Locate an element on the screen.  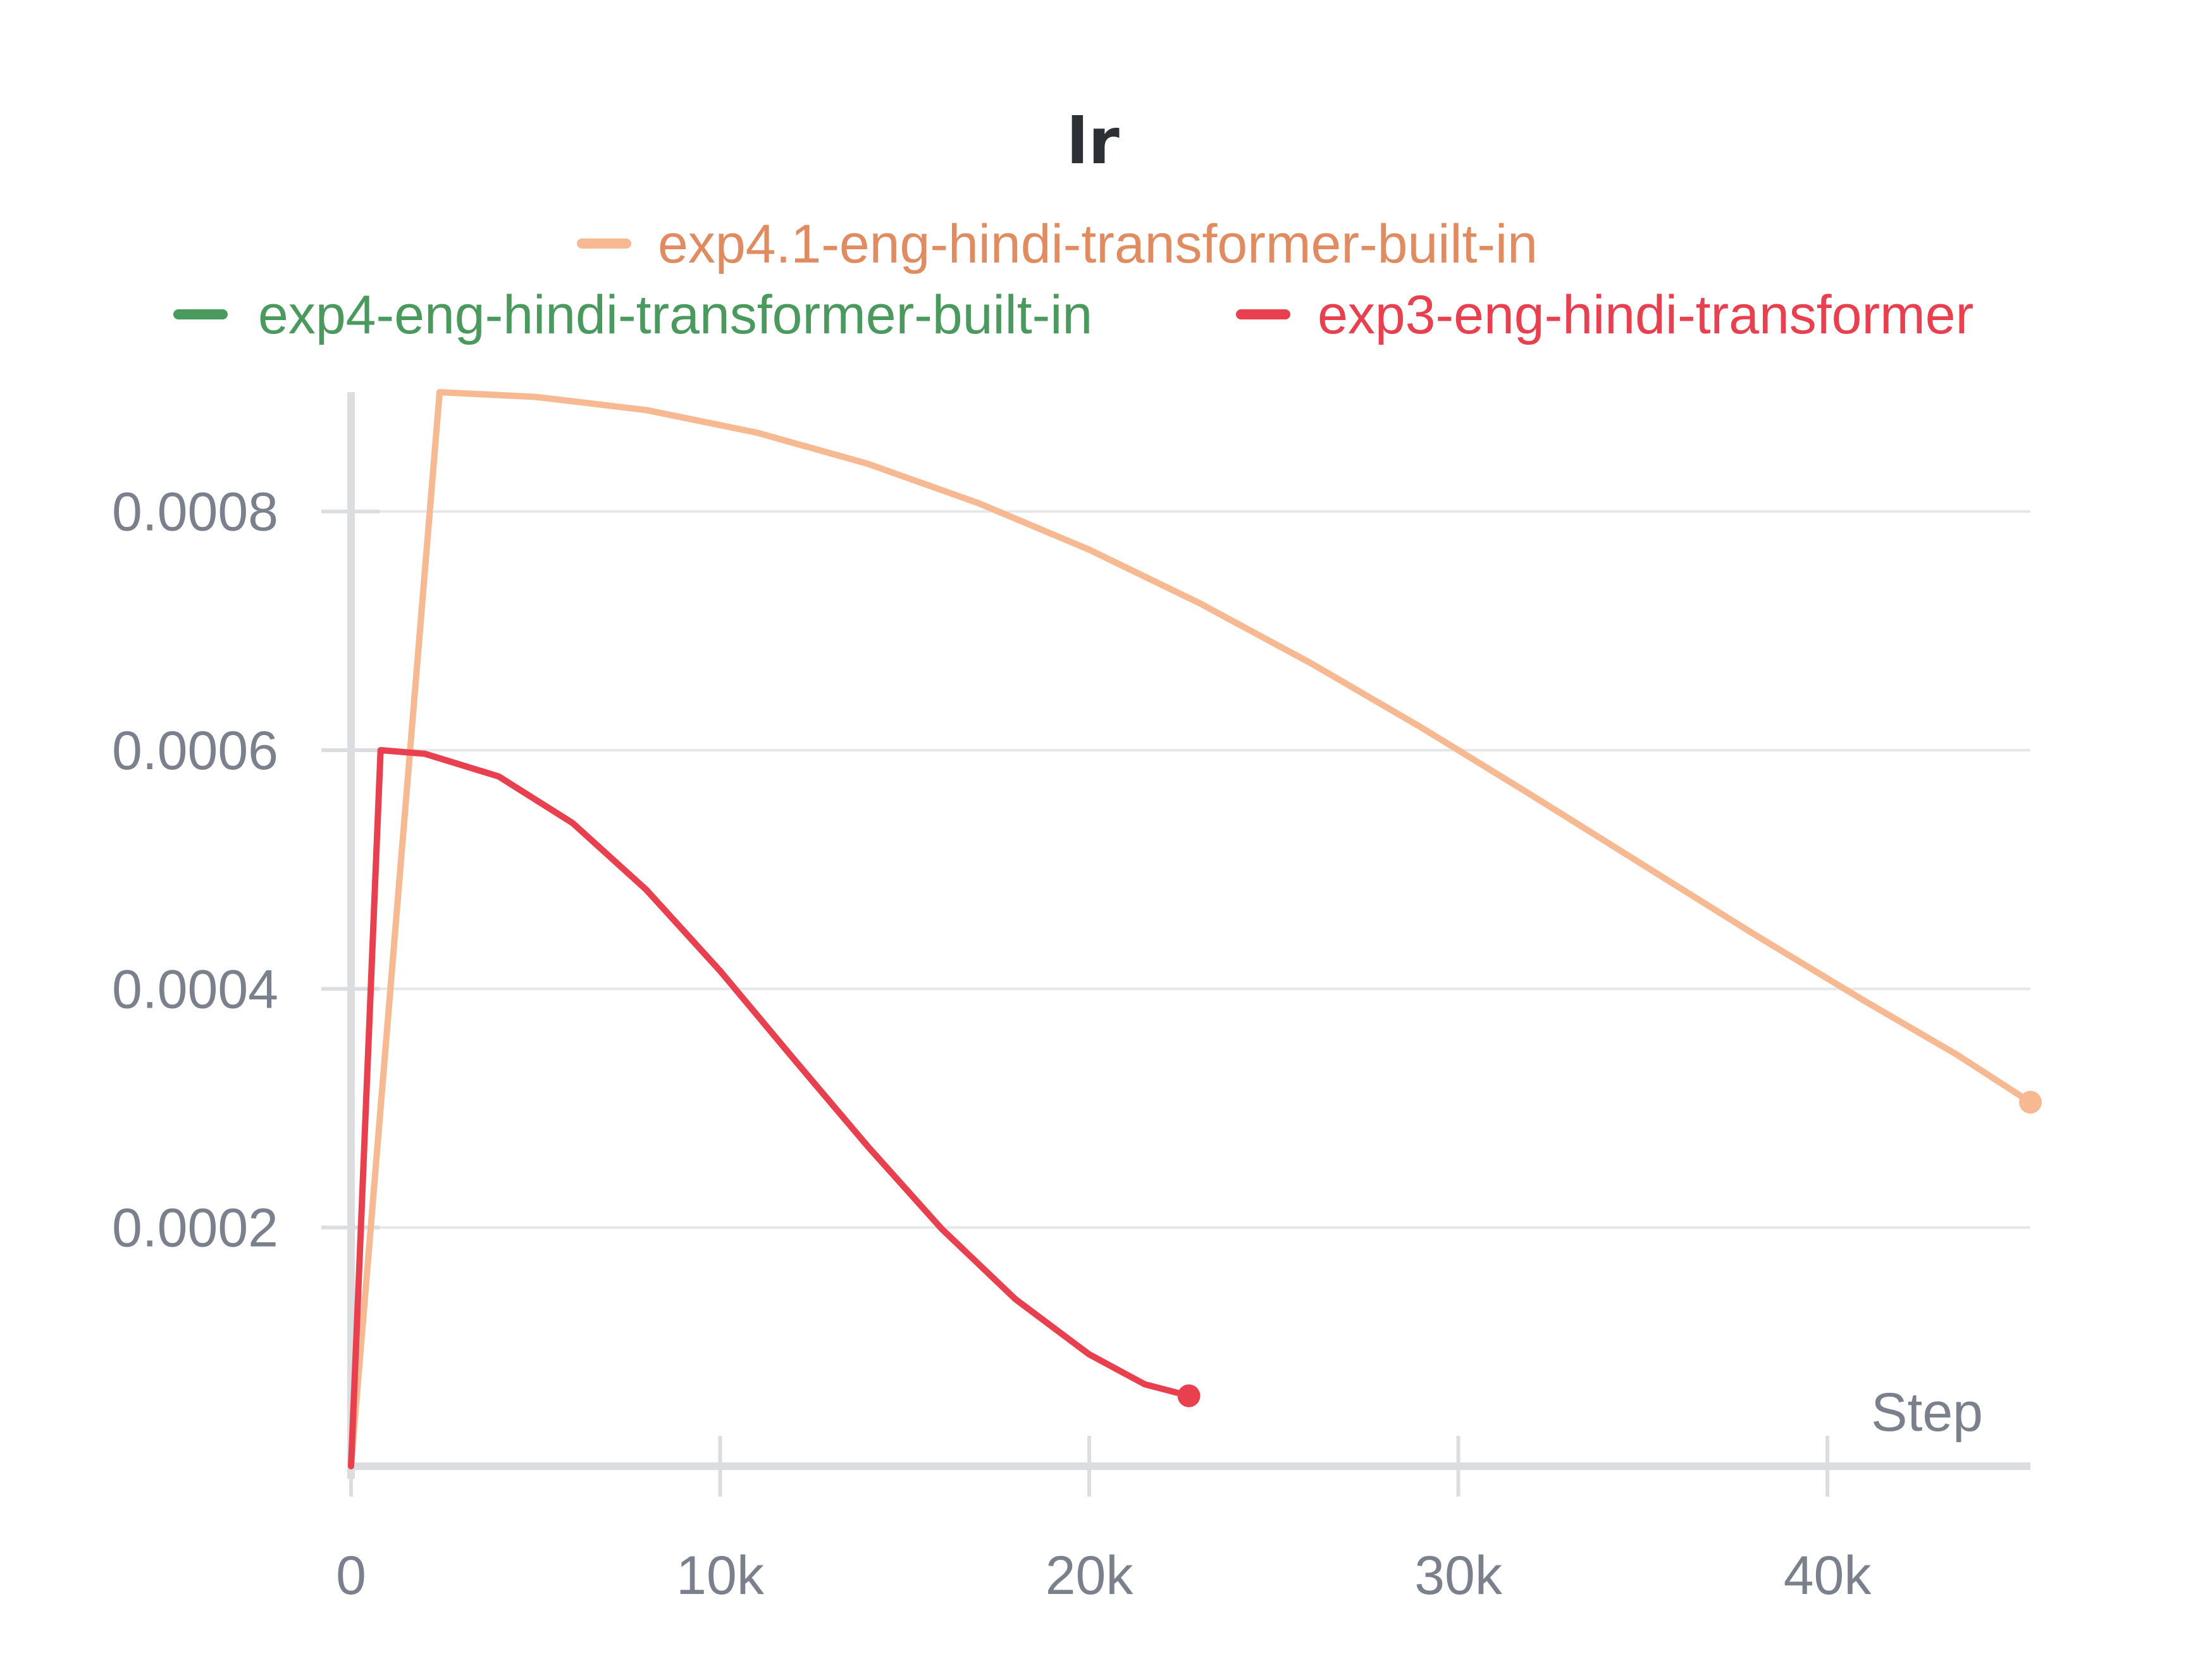
legend-item: exp4.1-eng-hindi-transformer-built-in is located at coordinates (1057, 244).